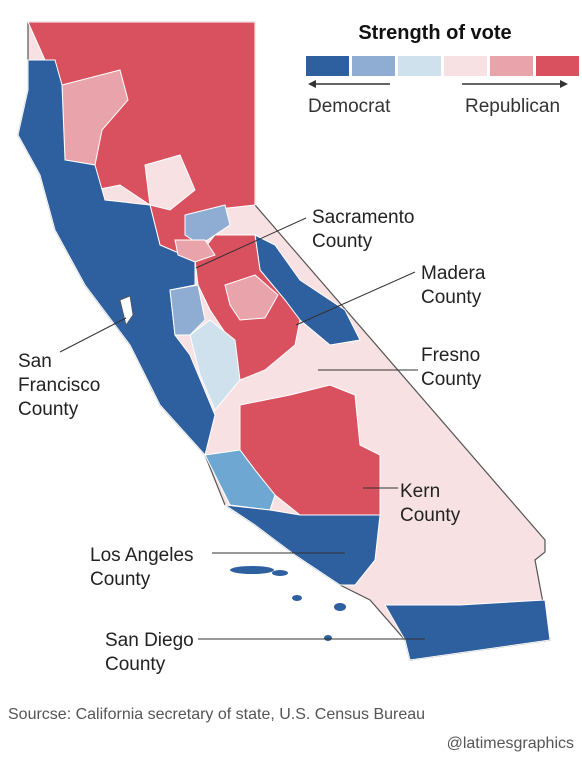  Describe the element at coordinates (442, 66) in the screenshot. I see `legend-swatches` at that location.